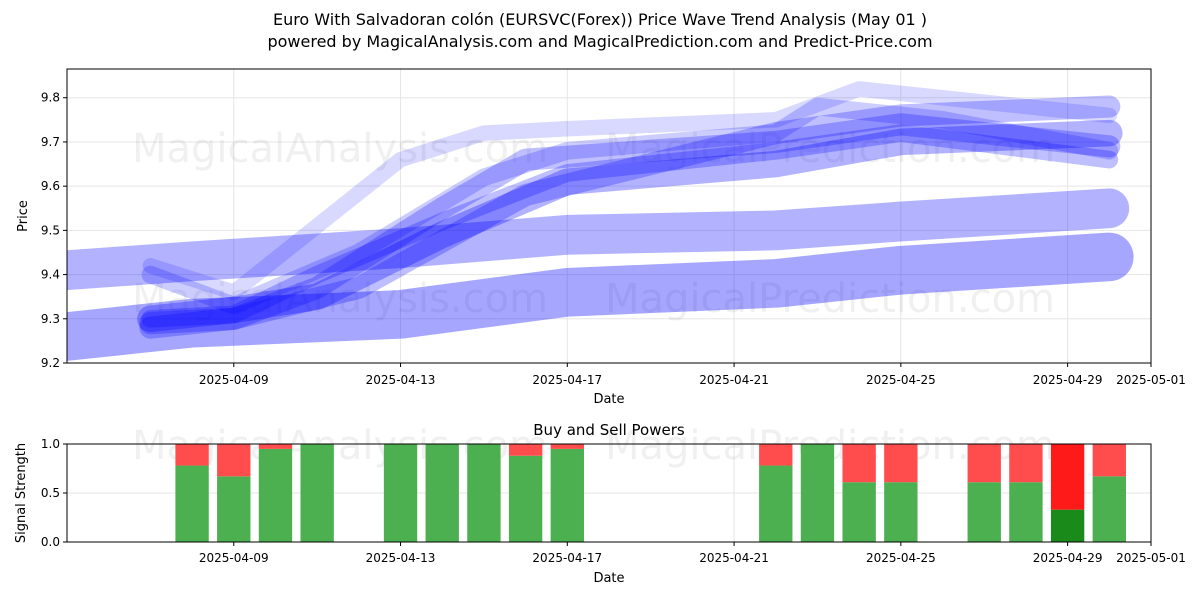 The image size is (1200, 600). What do you see at coordinates (401, 558) in the screenshot?
I see `signal-x-tick-label: 2025-04-13` at bounding box center [401, 558].